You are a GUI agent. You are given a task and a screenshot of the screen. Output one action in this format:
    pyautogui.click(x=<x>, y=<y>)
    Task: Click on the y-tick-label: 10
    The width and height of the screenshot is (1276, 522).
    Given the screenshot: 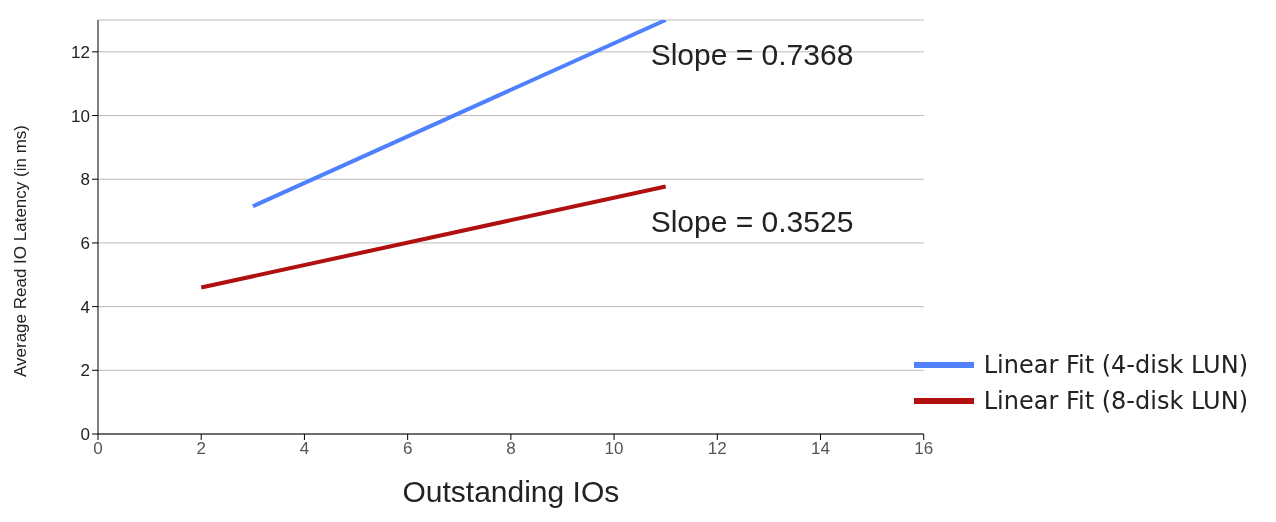 What is the action you would take?
    pyautogui.click(x=80, y=116)
    